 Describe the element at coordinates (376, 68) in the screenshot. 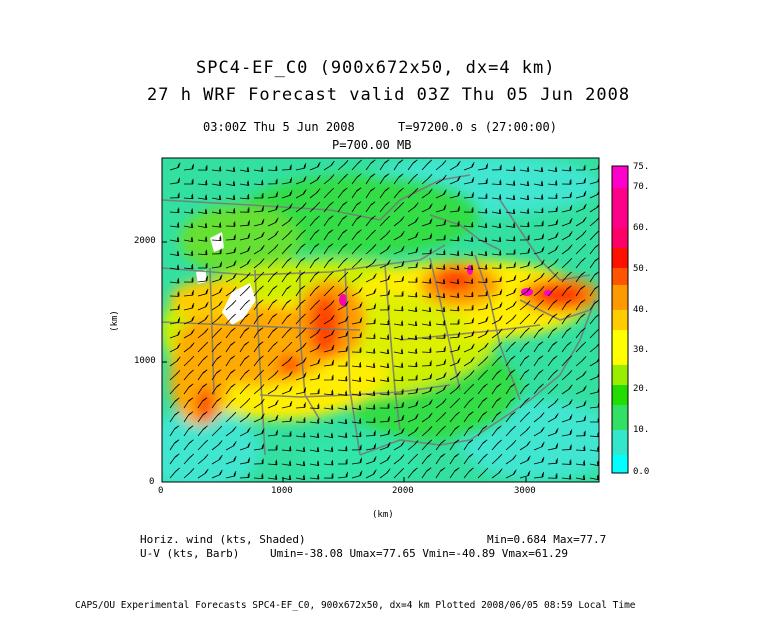

I see `title-line-1: SPC4-EF_C0 (900x672x50, dx=4 km)` at that location.